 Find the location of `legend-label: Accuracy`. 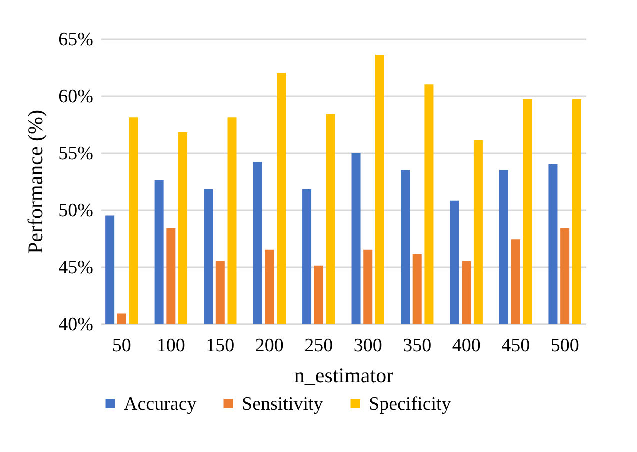

legend-label: Accuracy is located at coordinates (161, 404).